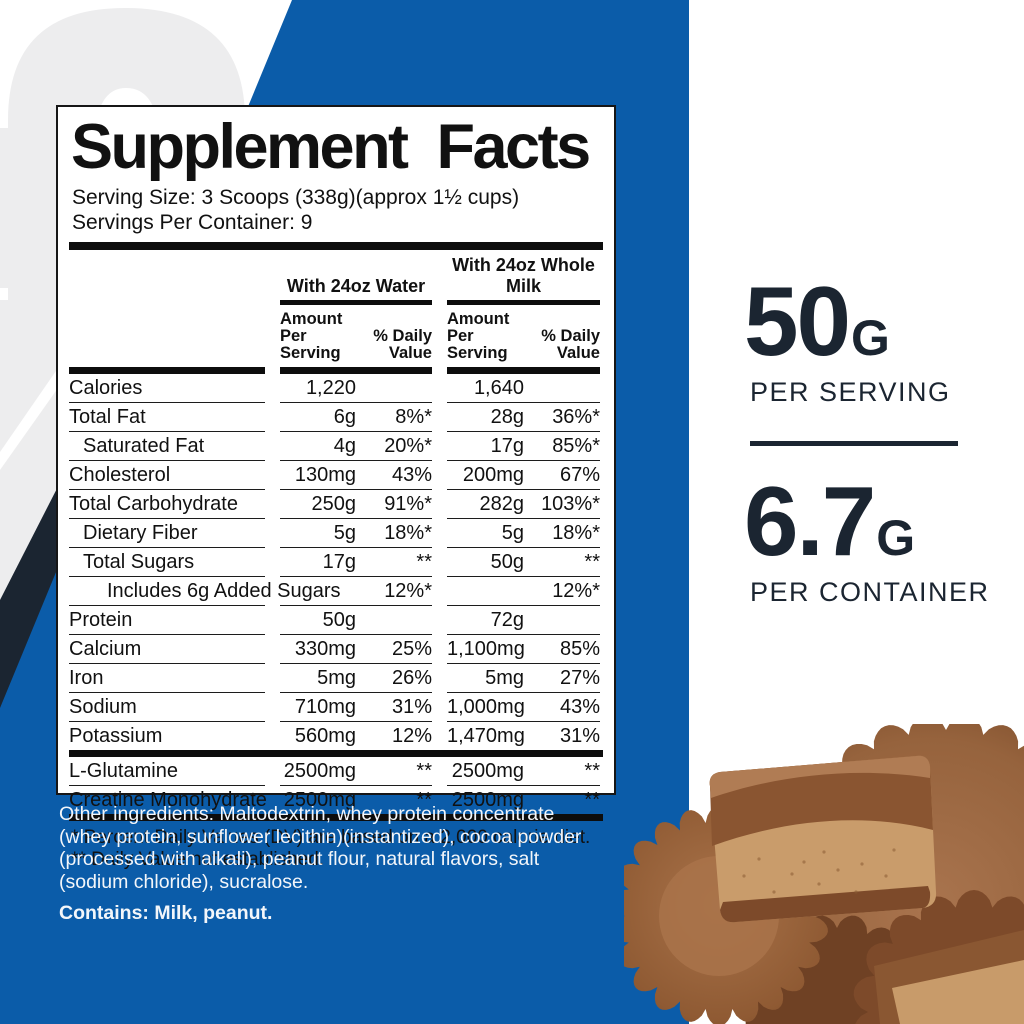 The width and height of the screenshot is (1024, 1024). What do you see at coordinates (224, 591) in the screenshot?
I see `nutrient-name: Includes 6g Added Sugars` at bounding box center [224, 591].